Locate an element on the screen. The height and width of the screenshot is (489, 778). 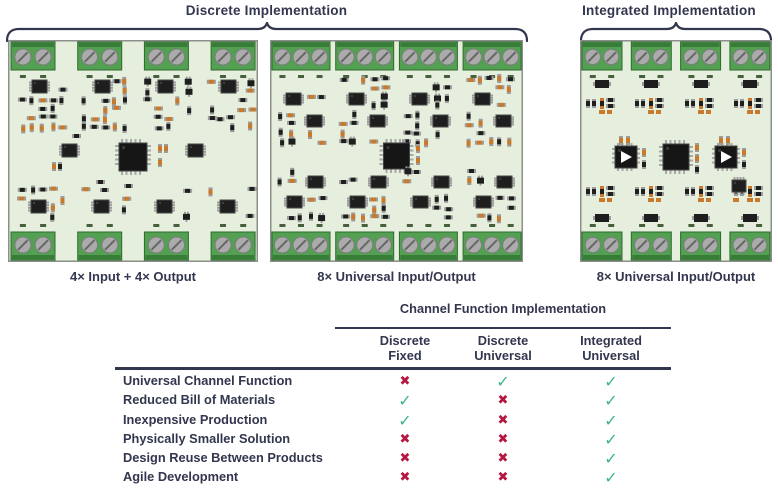
table-row: Design Reuse Between Products ✖ ✖ ✓ is located at coordinates (393, 458).